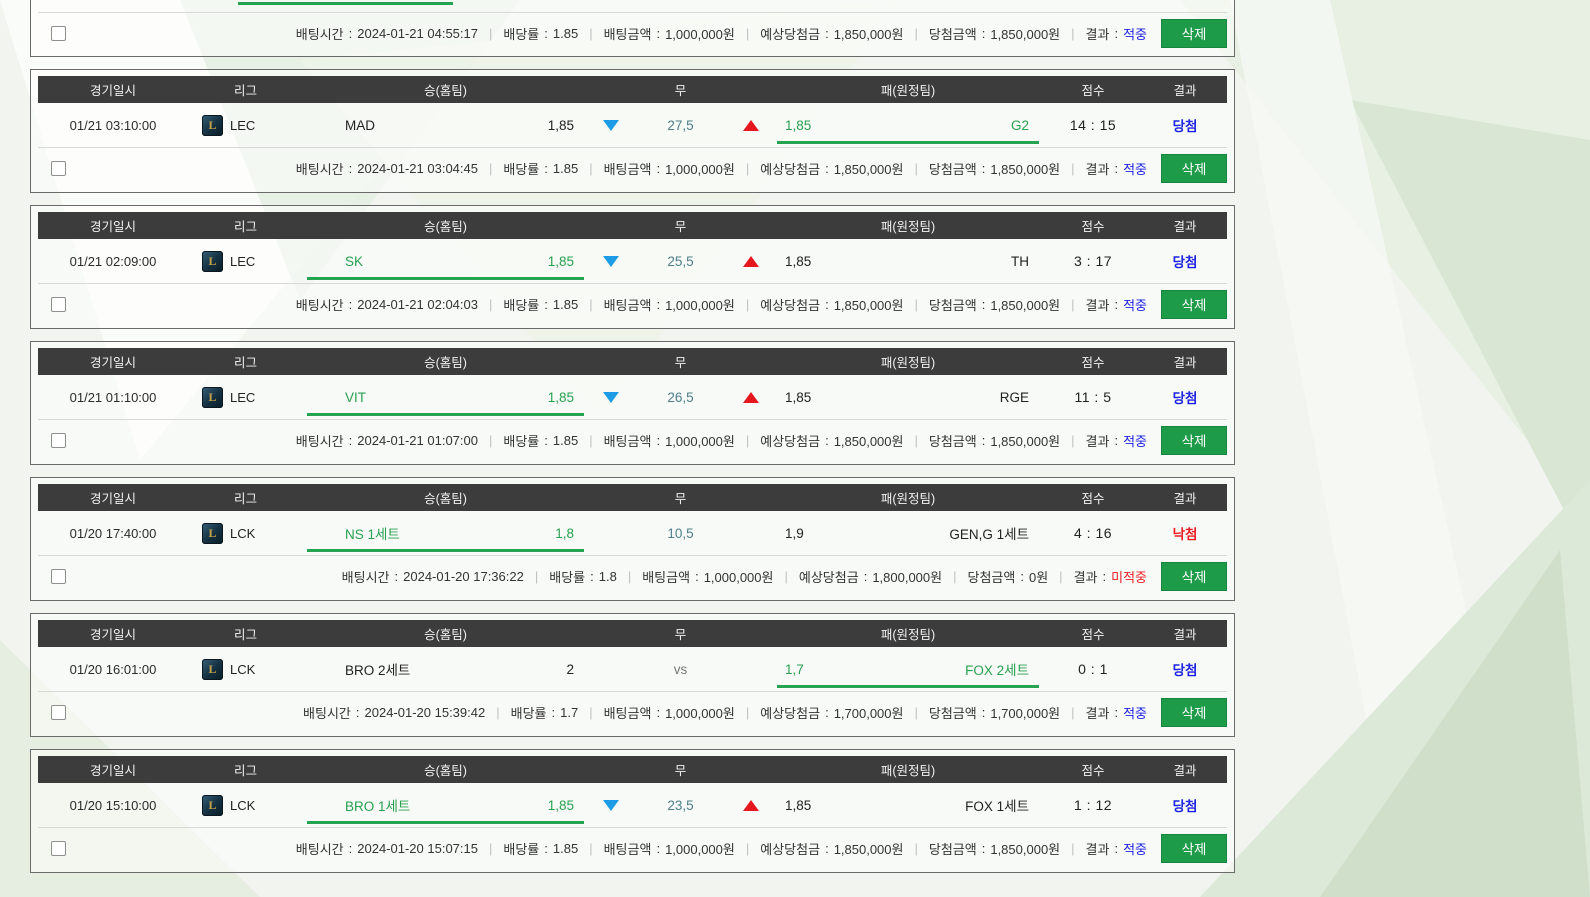 The width and height of the screenshot is (1590, 897). Describe the element at coordinates (907, 577) in the screenshot. I see `expected-win-value: 1,800,000원` at that location.